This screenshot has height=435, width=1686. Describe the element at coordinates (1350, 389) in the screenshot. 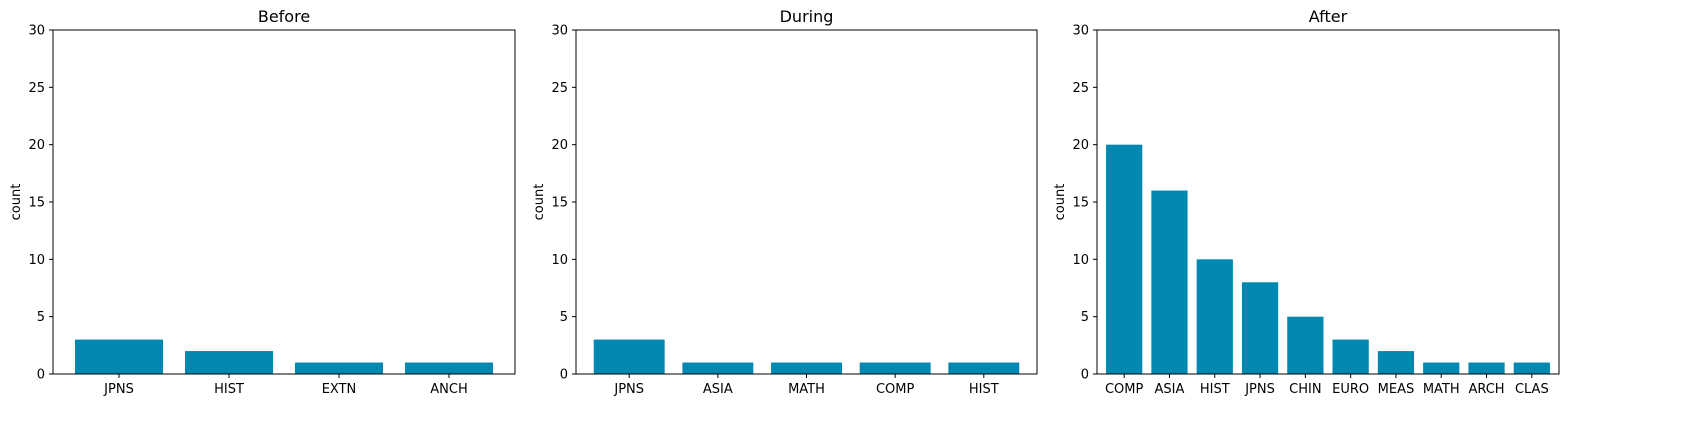

I see `x-tick-label: EURO` at that location.